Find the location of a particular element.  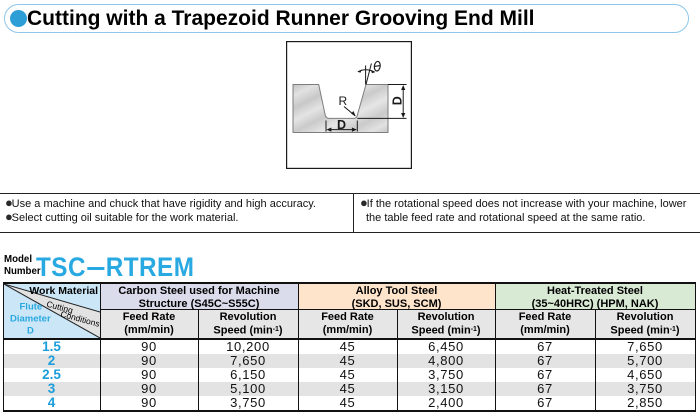

svg-text: Flute is located at coordinates (31, 307).